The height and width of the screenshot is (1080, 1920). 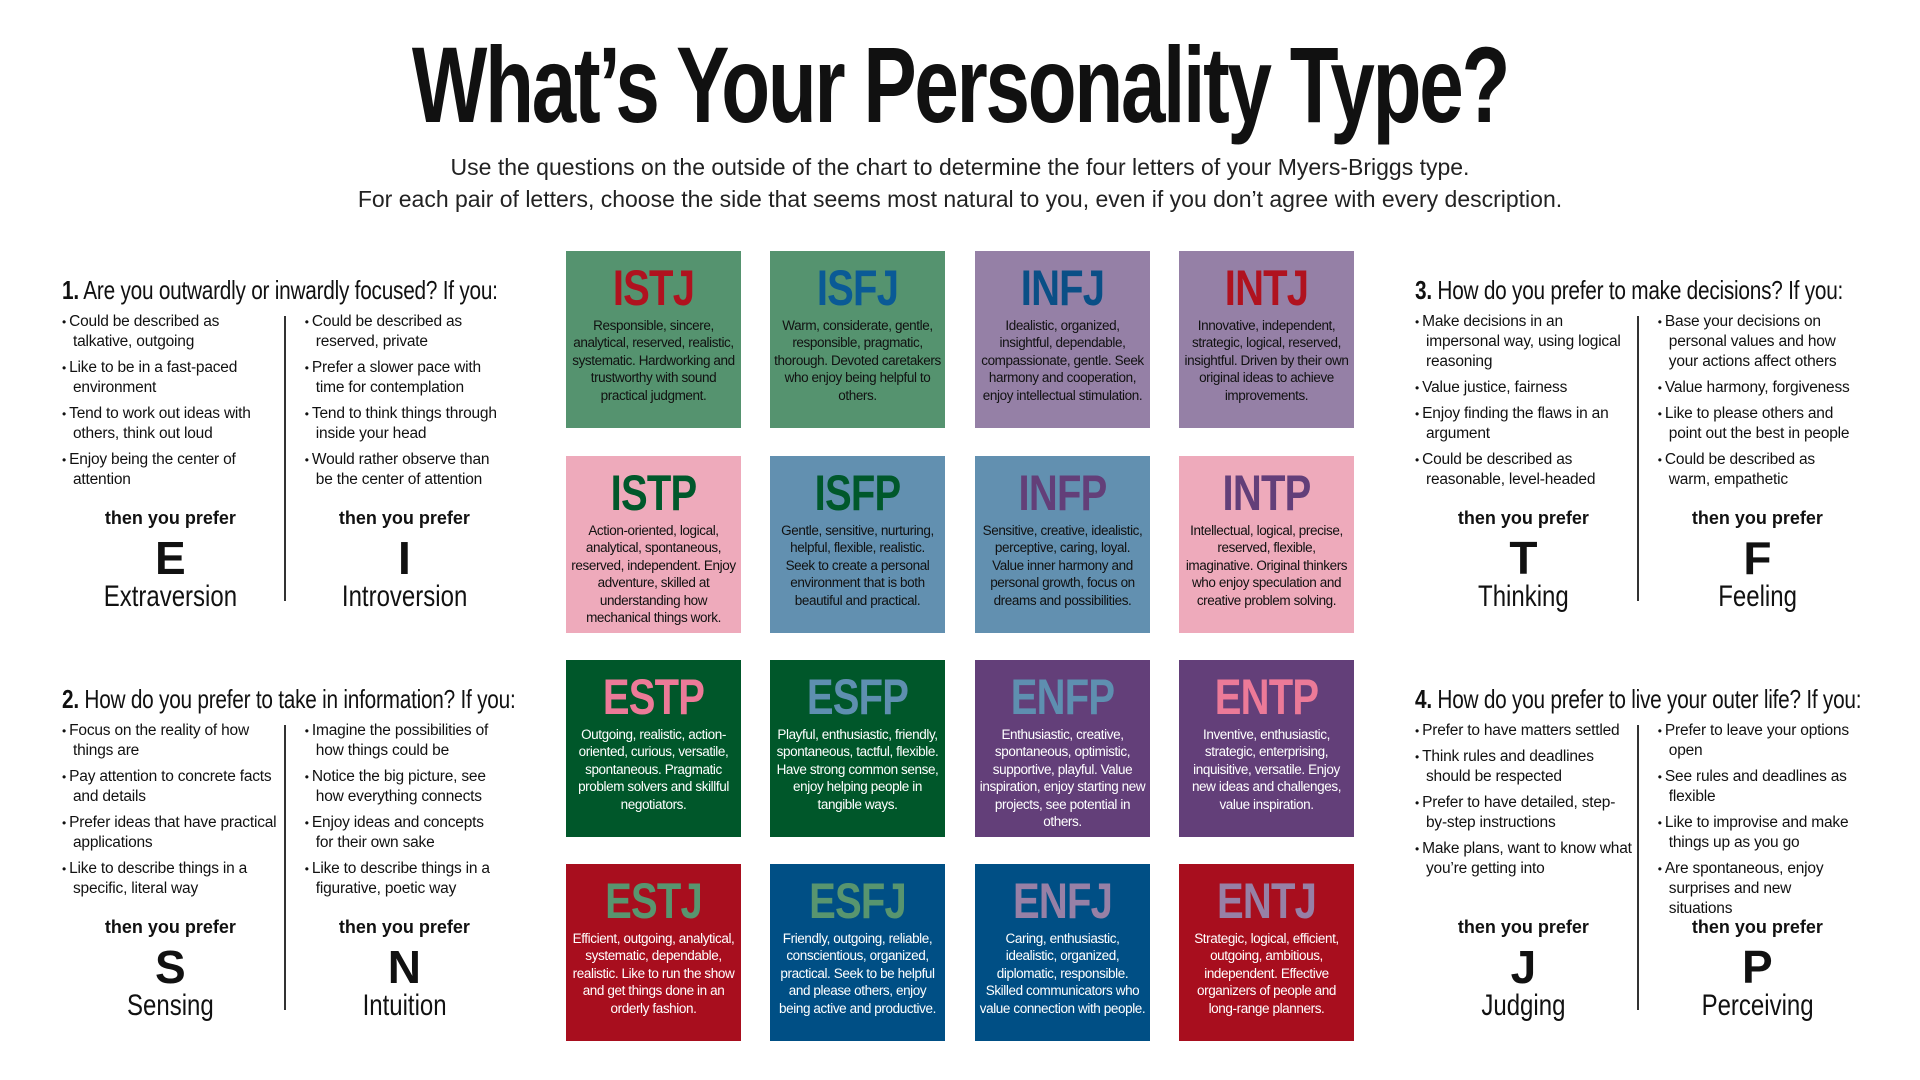 What do you see at coordinates (1523, 424) in the screenshot?
I see `bullet-item: Enjoy finding the flaws in an argument` at bounding box center [1523, 424].